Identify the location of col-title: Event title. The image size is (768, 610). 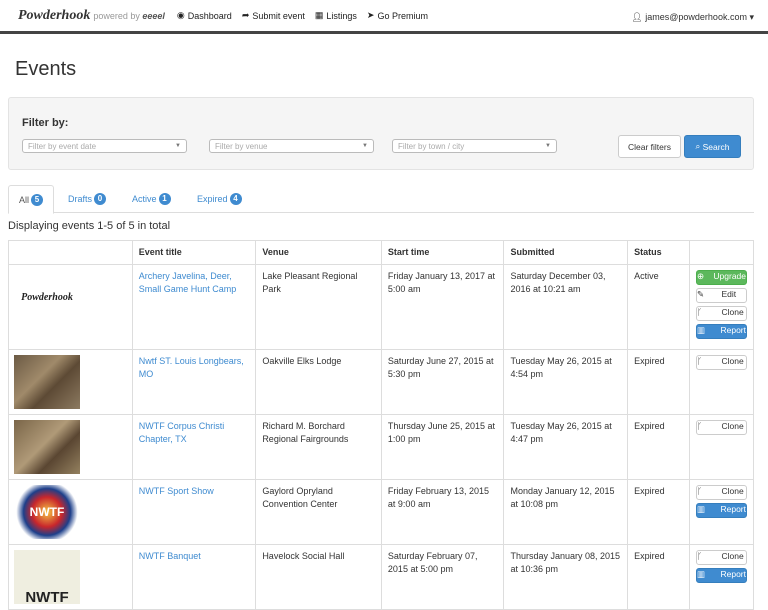
(194, 252).